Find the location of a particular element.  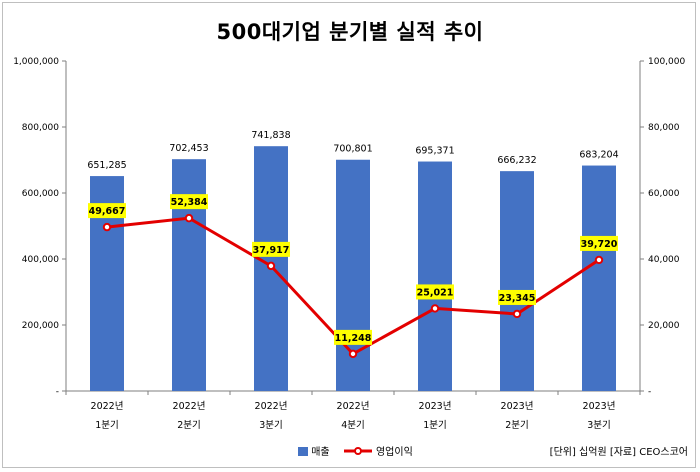

legend-profit-swatch is located at coordinates (357, 451).